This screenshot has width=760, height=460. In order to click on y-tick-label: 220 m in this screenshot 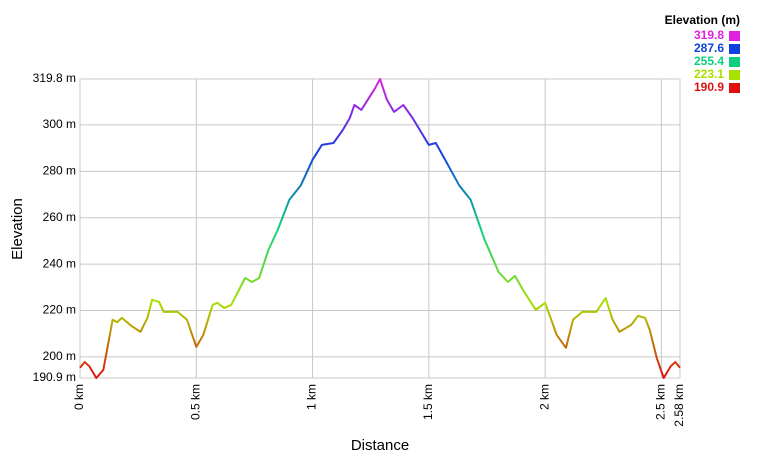, I will do `click(59, 310)`.